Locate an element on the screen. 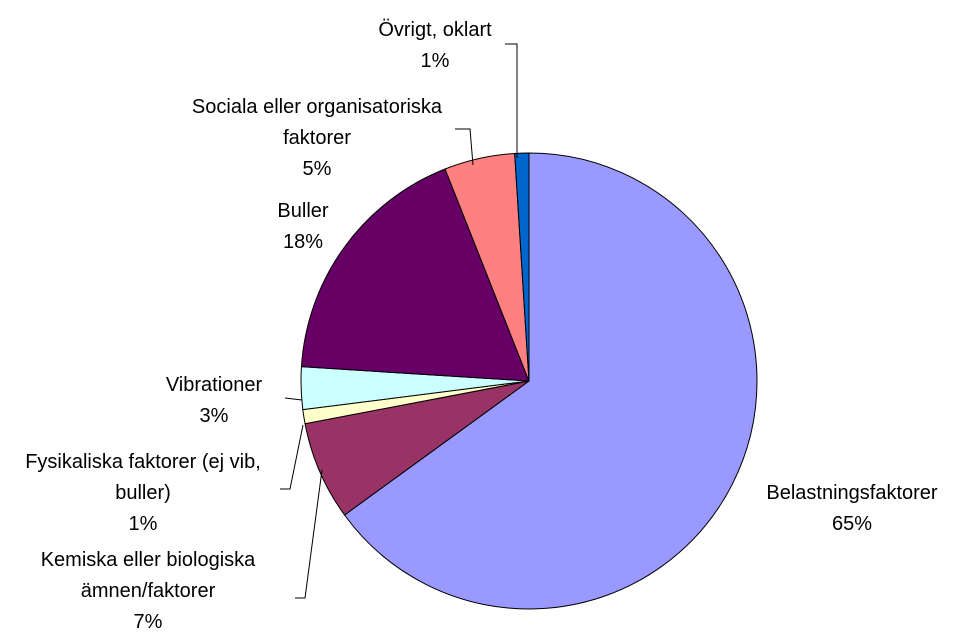  slice-label: Sociala eller organisatoriska faktorer 5% is located at coordinates (317, 138).